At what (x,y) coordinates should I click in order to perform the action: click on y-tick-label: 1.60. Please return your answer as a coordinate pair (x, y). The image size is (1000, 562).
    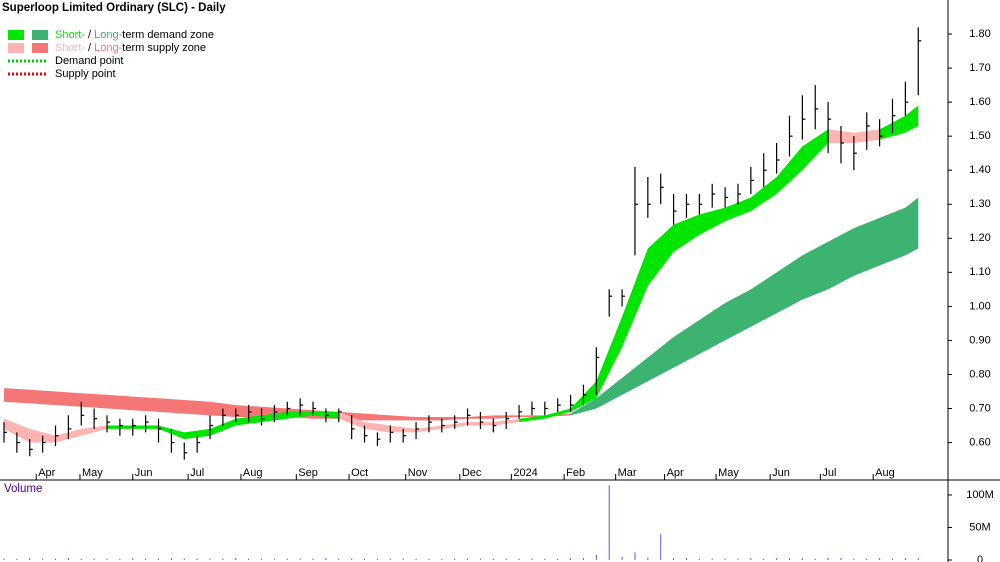
    Looking at the image, I should click on (979, 102).